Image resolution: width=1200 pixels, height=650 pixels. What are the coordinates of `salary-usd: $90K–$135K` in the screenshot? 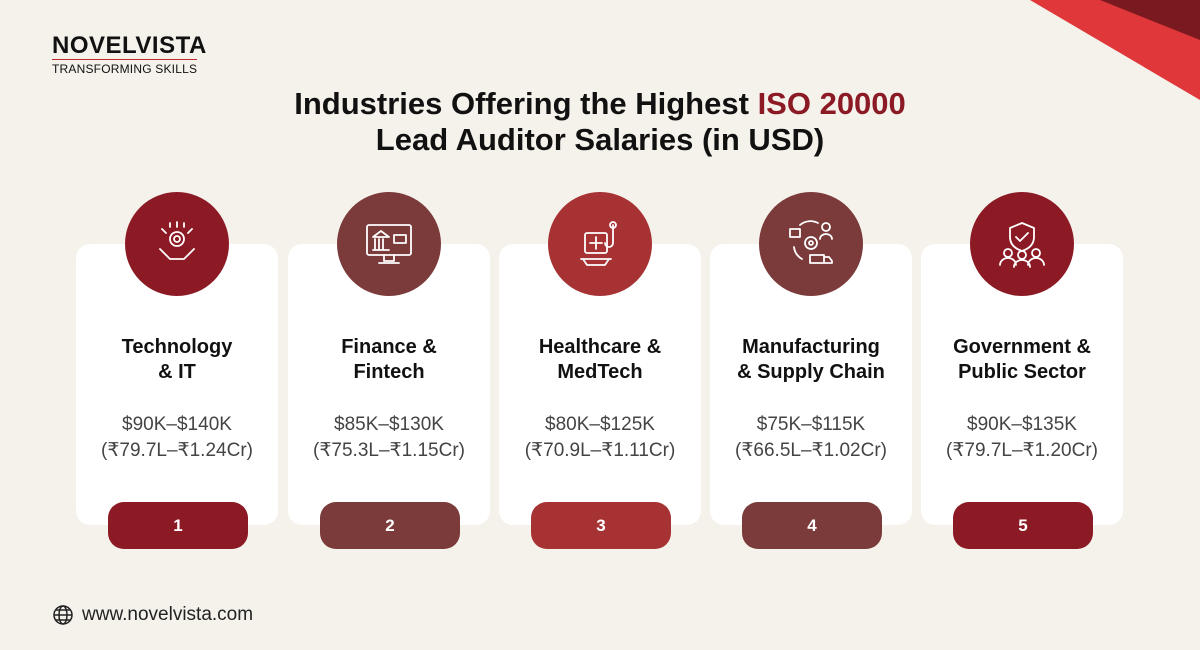 It's located at (1022, 424).